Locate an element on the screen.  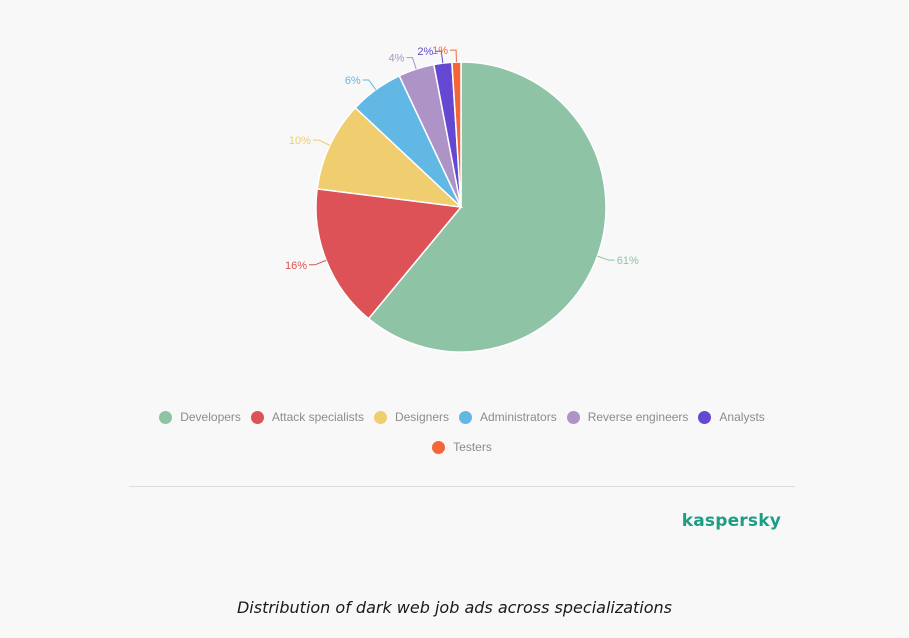
pie-slice-testers is located at coordinates (456, 134).